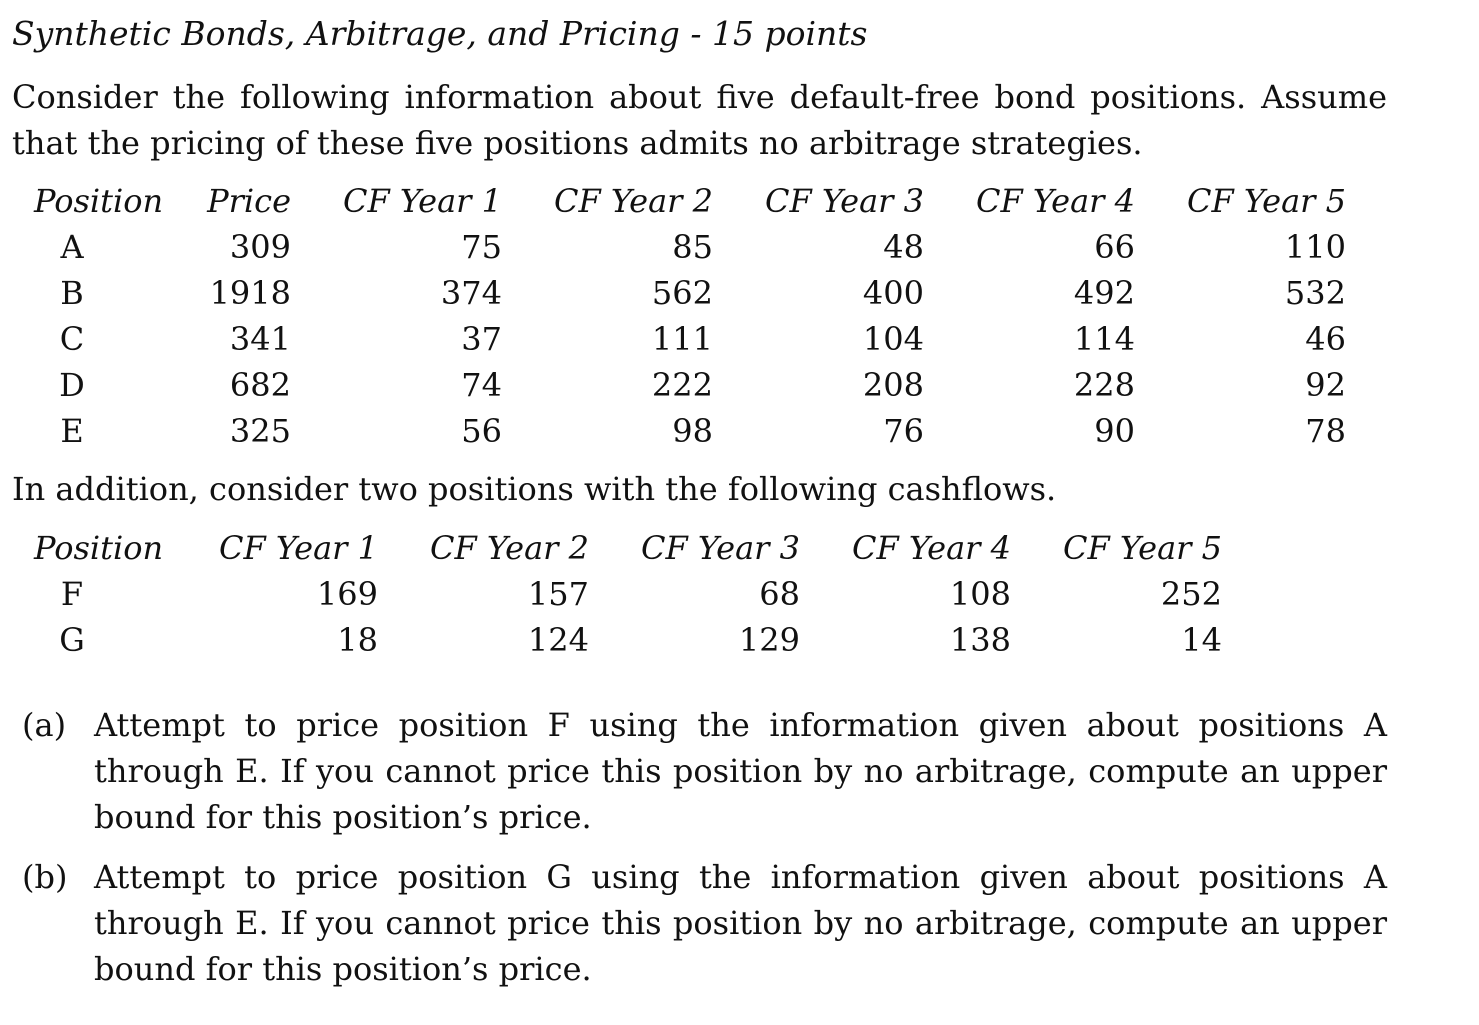 The height and width of the screenshot is (1025, 1479). Describe the element at coordinates (1114, 431) in the screenshot. I see `cashflow-cell: 90` at that location.